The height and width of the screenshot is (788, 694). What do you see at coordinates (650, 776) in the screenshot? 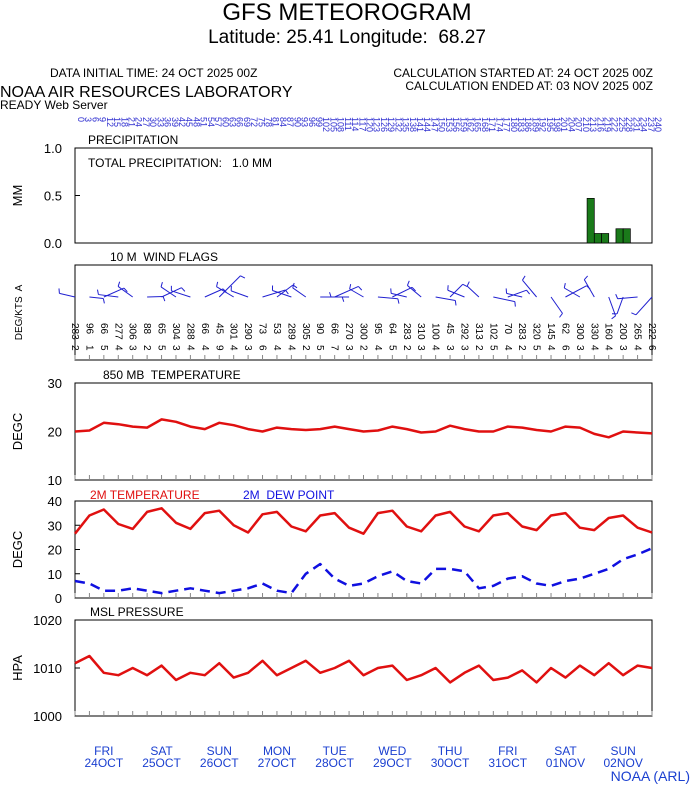
I see `credit: NOAA (ARL)` at bounding box center [650, 776].